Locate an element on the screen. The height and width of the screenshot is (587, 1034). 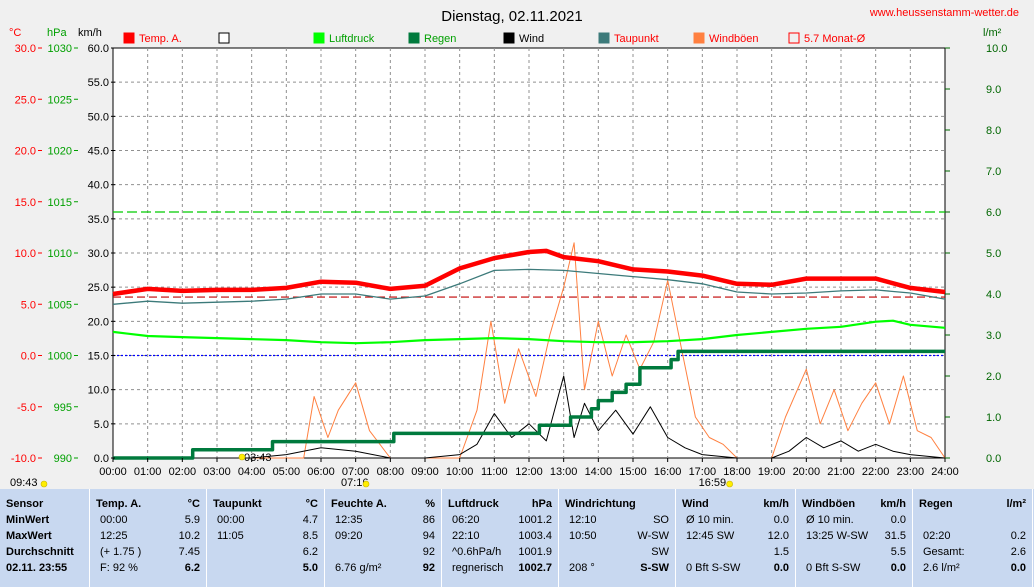
table-cell-label: Ø 10 min. is located at coordinates (710, 520).